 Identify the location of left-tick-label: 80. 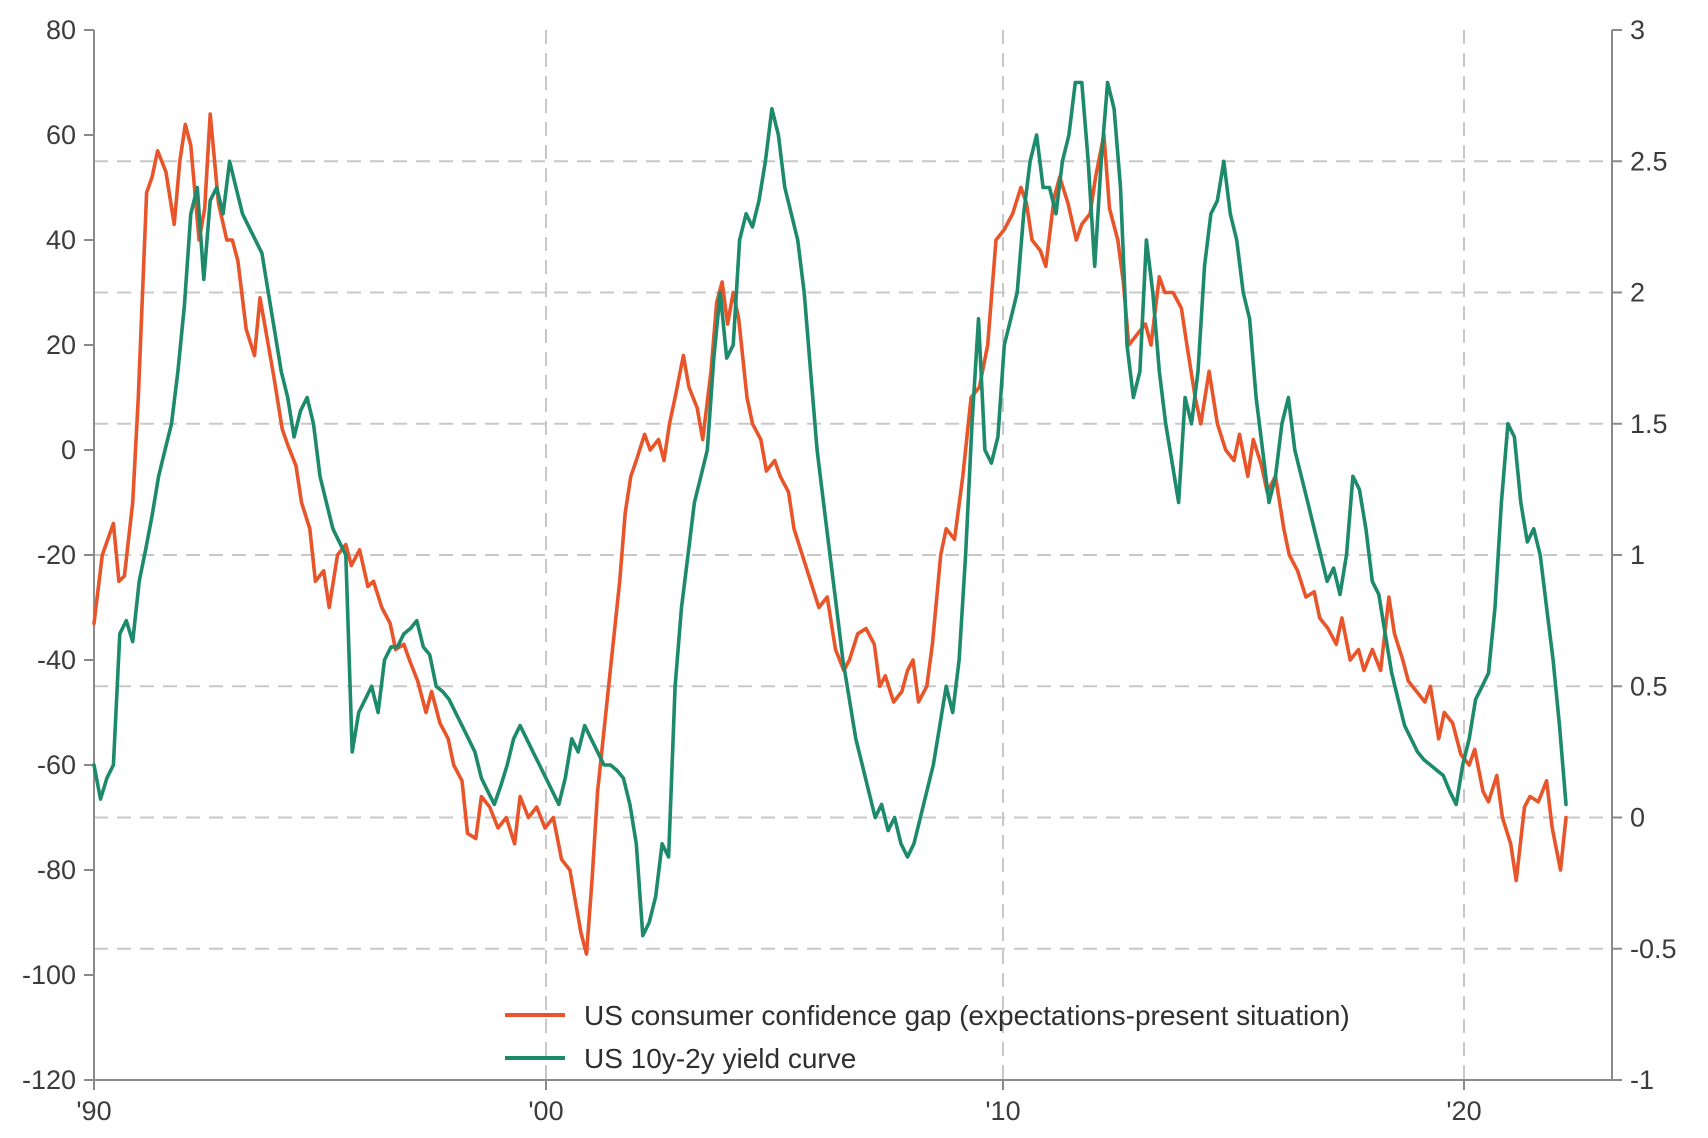
(61, 30).